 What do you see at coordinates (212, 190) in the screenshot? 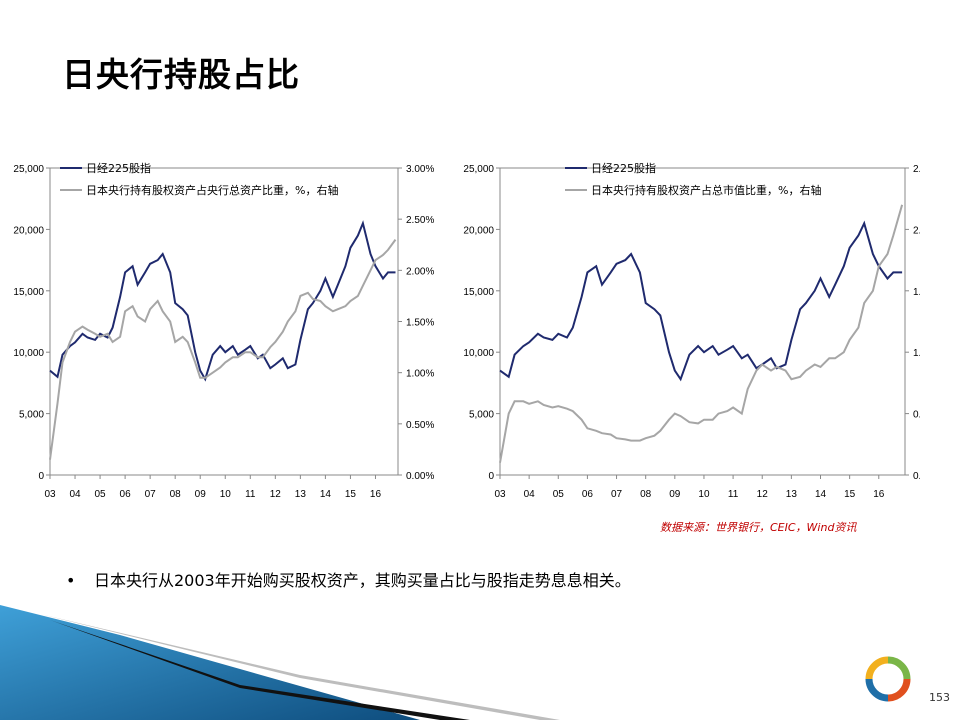
I see `legend-label: 日本央行持有股权资产占央行总资产比重，%，右轴` at bounding box center [212, 190].